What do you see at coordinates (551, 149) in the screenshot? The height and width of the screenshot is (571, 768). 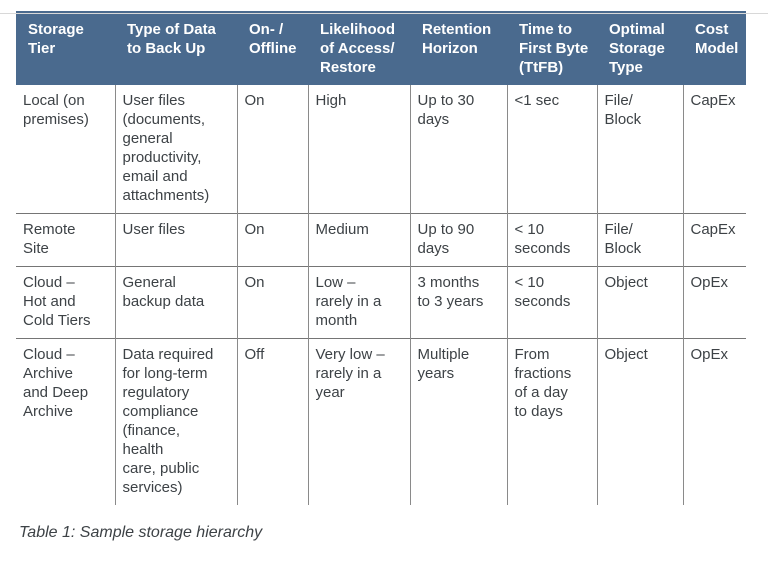 I see `cell-ttfb: <1 sec` at bounding box center [551, 149].